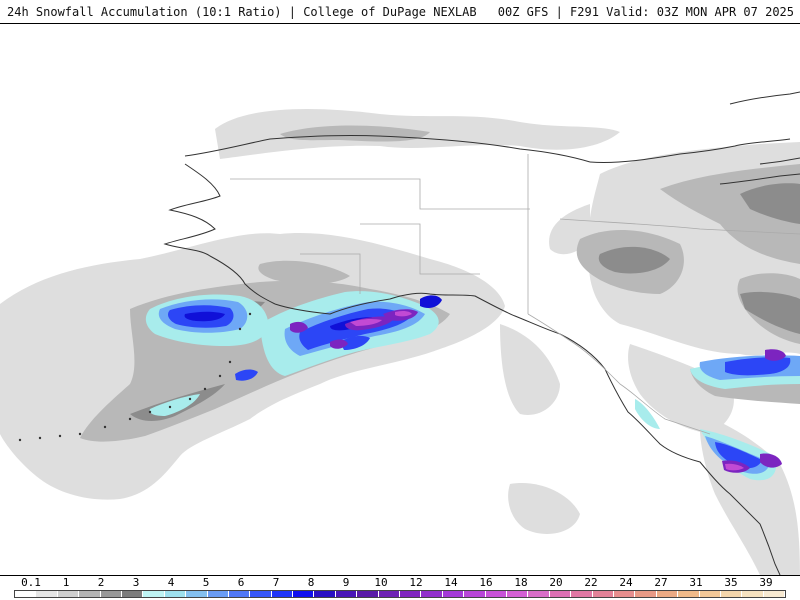 The width and height of the screenshot is (800, 600). I want to click on legend-label: 1, so click(66, 582).